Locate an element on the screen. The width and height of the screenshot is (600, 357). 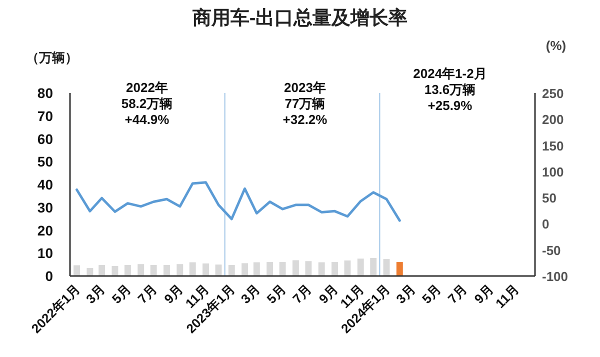
y-tick-label: 30 is located at coordinates (45, 207).